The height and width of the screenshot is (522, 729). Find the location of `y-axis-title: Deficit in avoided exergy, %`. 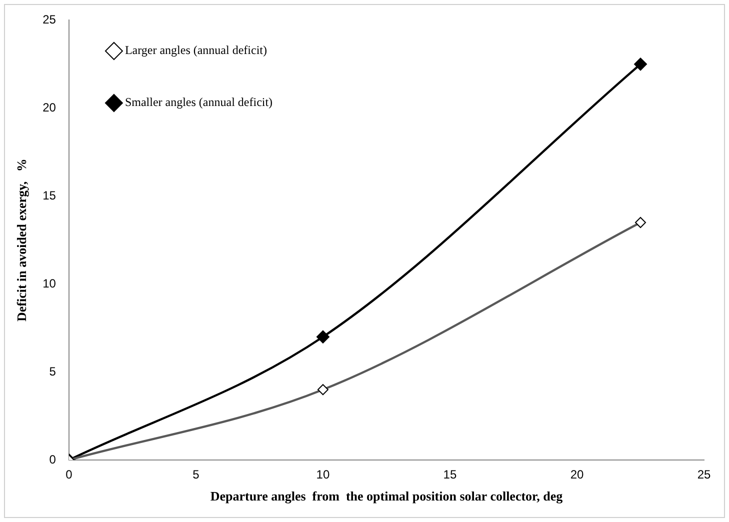

y-axis-title: Deficit in avoided exergy, % is located at coordinates (22, 240).